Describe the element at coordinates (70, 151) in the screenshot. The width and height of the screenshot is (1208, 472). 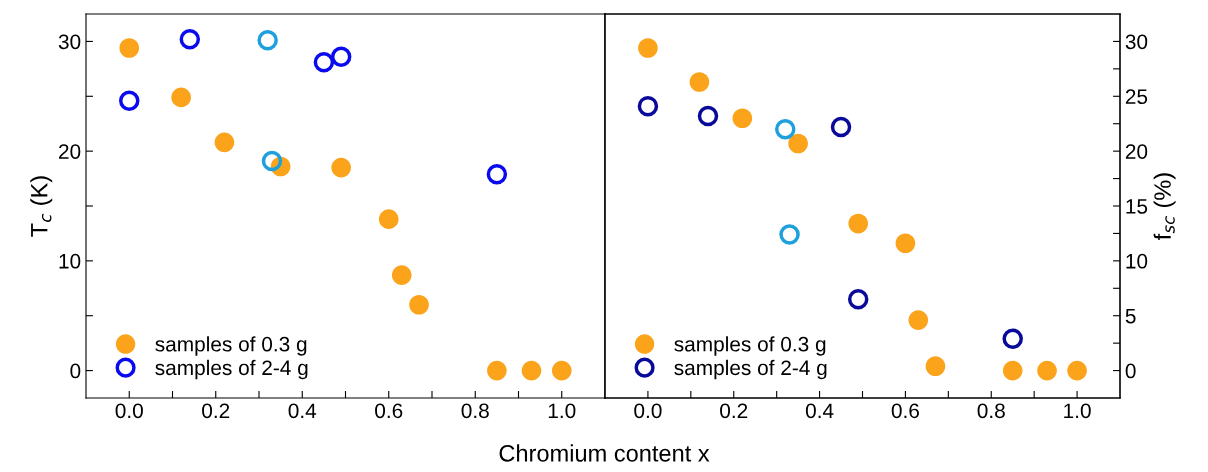
I see `y-tick-label: 20` at that location.